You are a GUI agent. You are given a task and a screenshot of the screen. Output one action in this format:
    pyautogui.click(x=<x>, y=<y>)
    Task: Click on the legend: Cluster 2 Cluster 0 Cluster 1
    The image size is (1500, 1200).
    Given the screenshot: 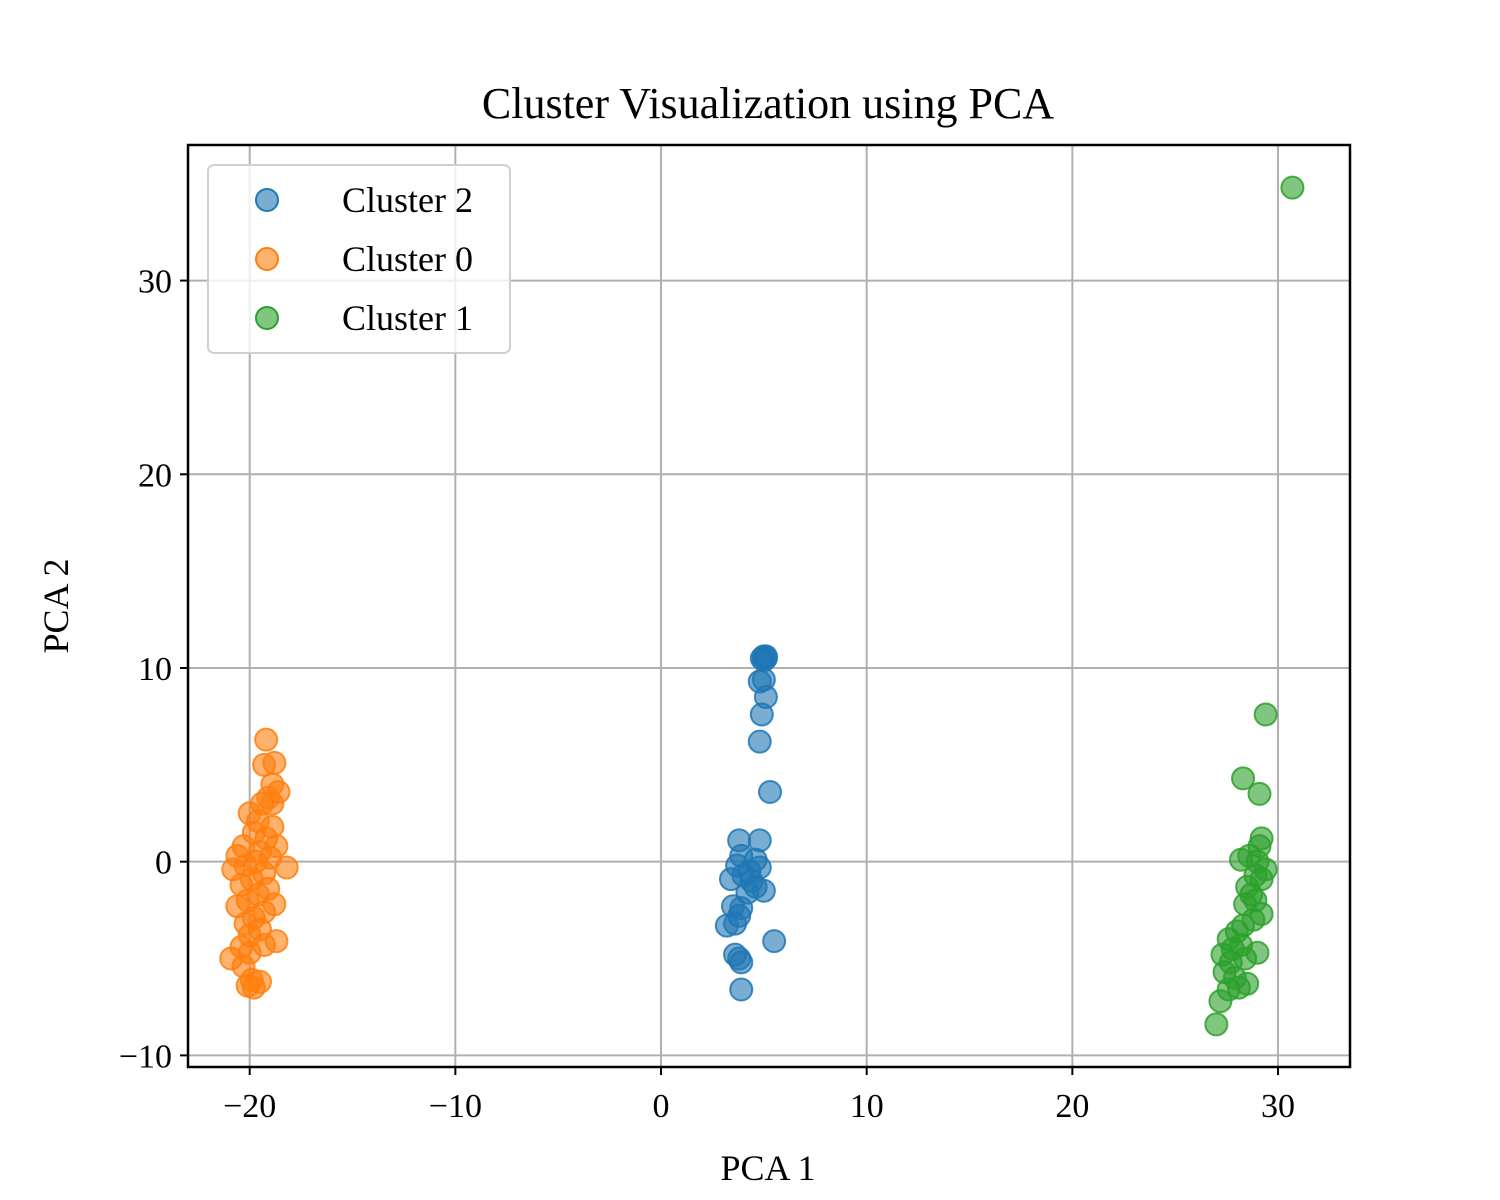 What is the action you would take?
    pyautogui.click(x=359, y=259)
    